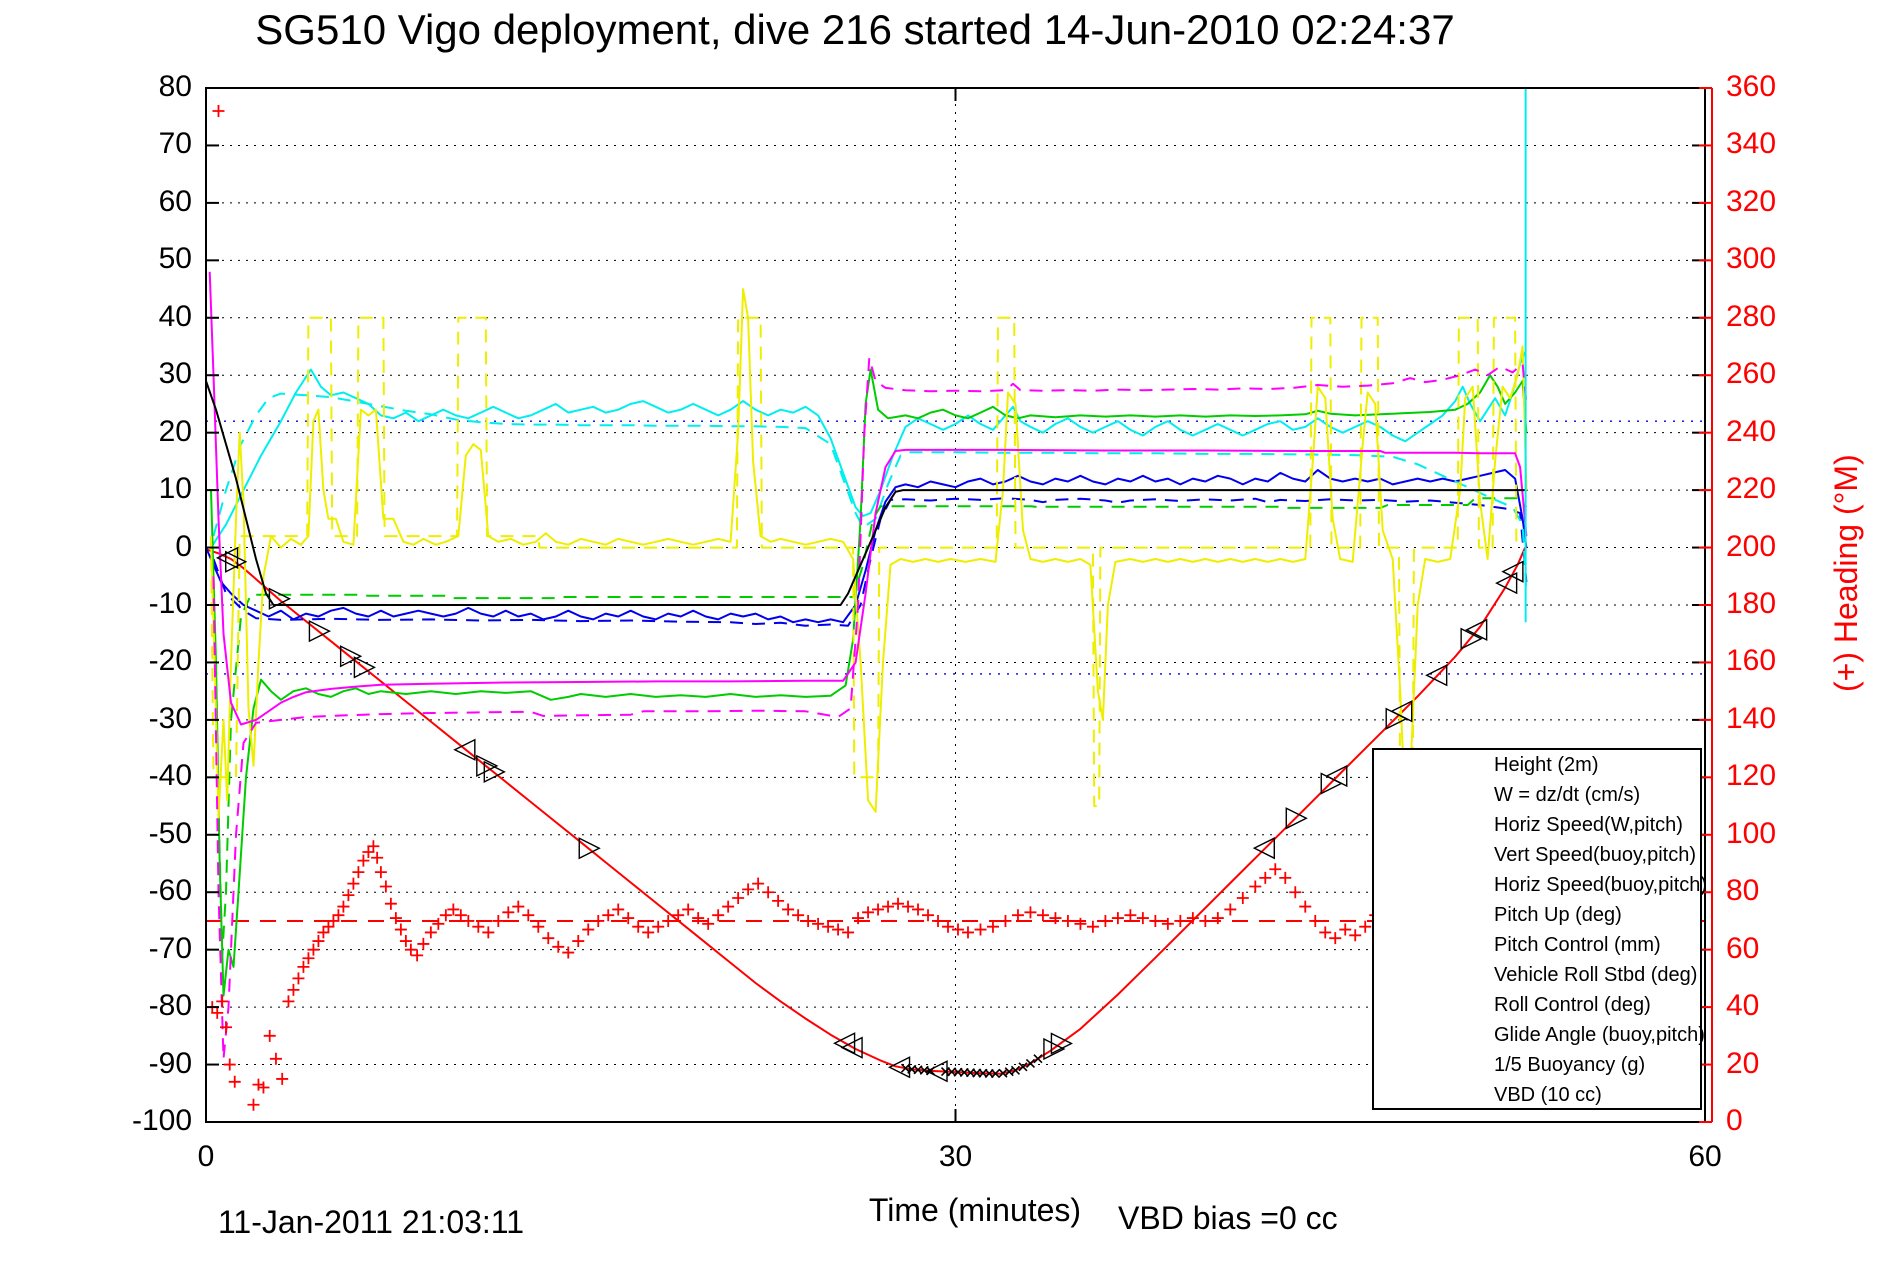 Image resolution: width=1891 pixels, height=1262 pixels. Describe the element at coordinates (1570, 1065) in the screenshot. I see `legend-label: 1/5 Buoyancy (g)` at that location.